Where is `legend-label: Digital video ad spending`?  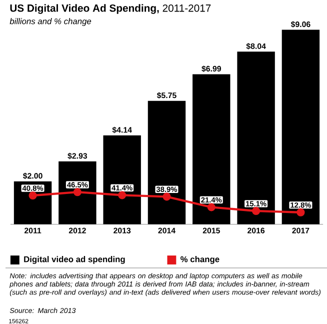
legend-label: Digital video ad spending is located at coordinates (74, 260).